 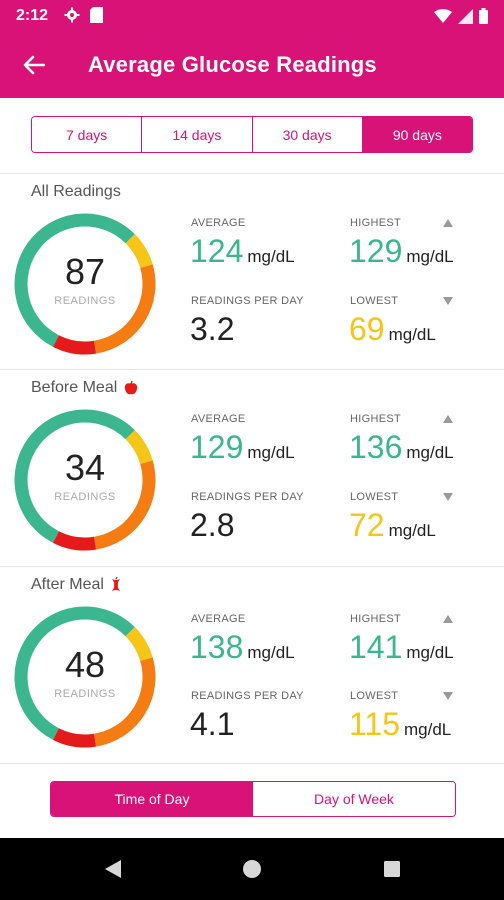 What do you see at coordinates (113, 869) in the screenshot?
I see `back-nav-icon` at bounding box center [113, 869].